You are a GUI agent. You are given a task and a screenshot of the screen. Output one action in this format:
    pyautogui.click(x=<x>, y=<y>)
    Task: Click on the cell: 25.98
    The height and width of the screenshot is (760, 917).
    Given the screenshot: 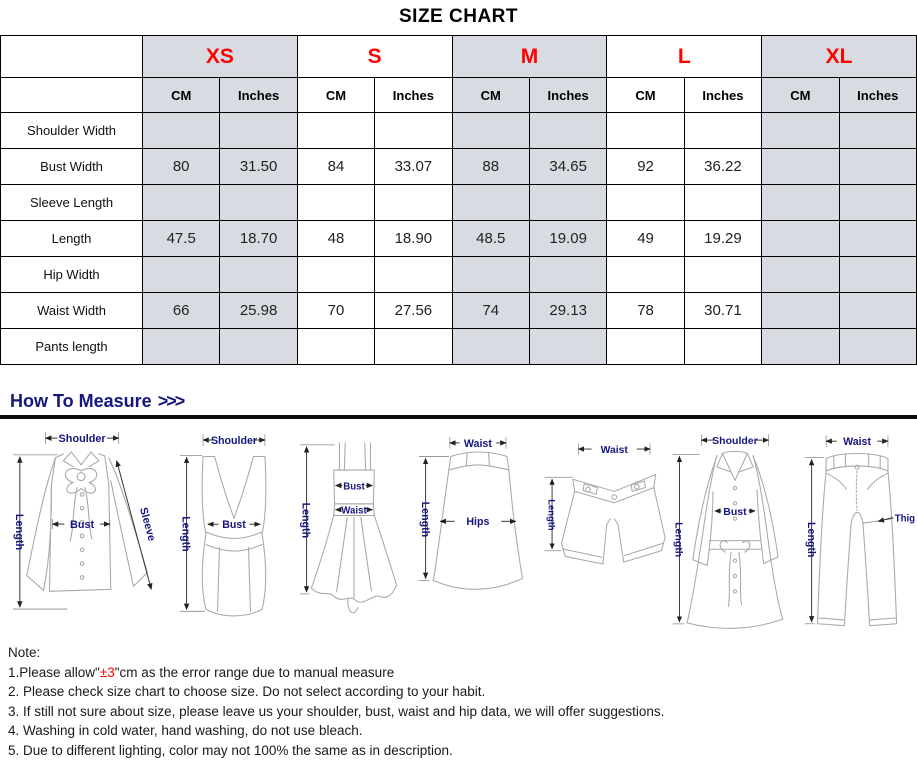 What is the action you would take?
    pyautogui.click(x=258, y=310)
    